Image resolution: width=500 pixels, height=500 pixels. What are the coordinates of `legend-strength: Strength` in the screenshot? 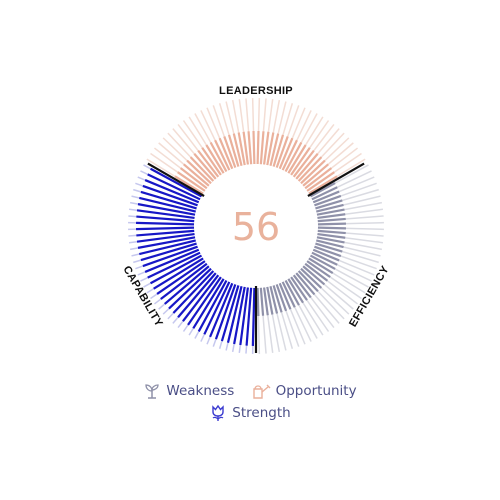 It's located at (250, 413).